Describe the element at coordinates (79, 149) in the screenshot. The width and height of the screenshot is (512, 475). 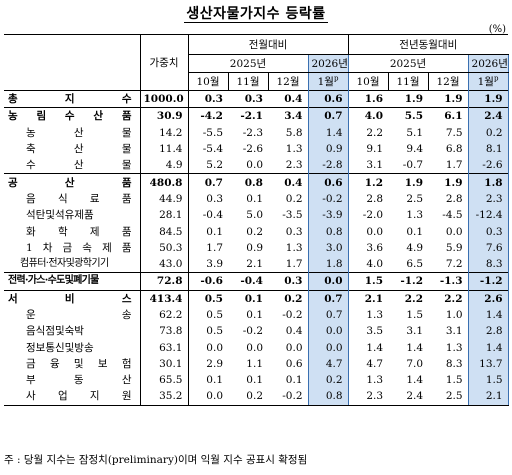
I see `row-category: 축 산 물` at that location.